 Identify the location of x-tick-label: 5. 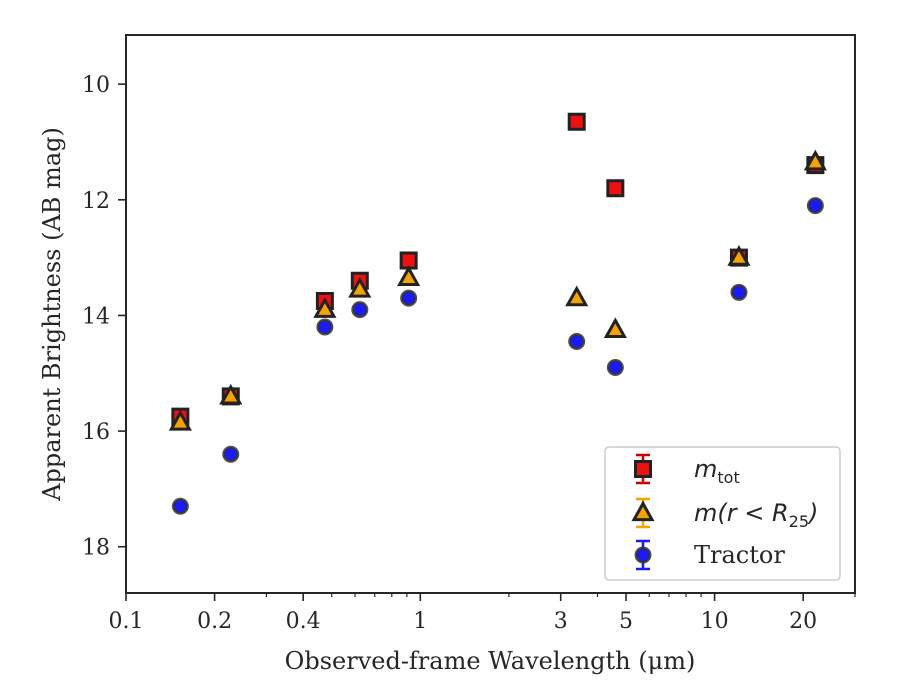
(626, 621).